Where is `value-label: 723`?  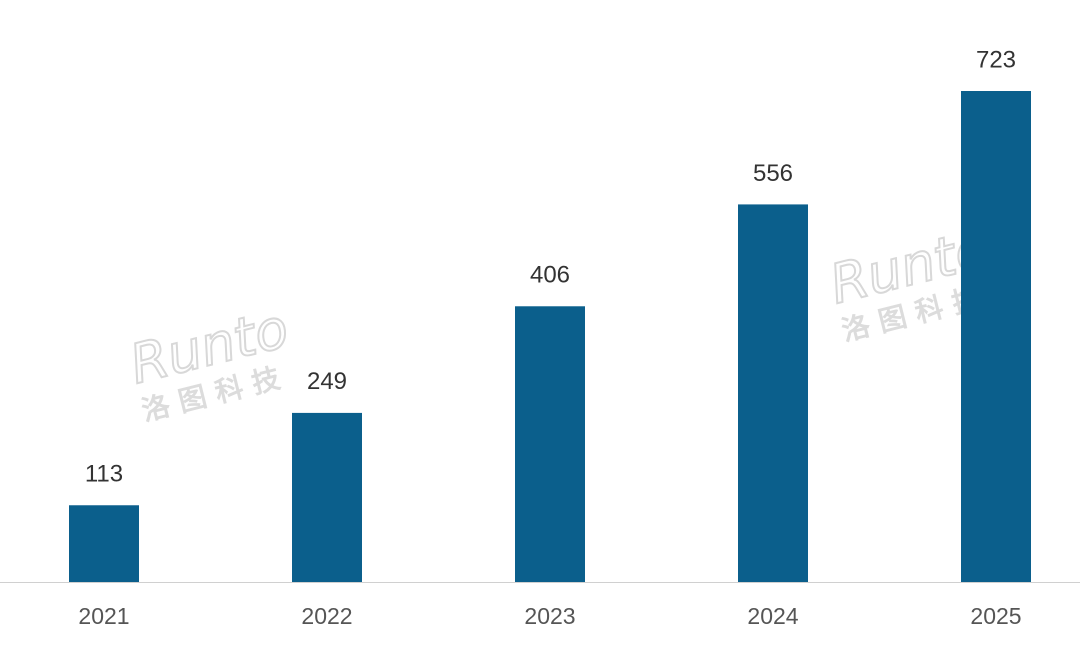
value-label: 723 is located at coordinates (996, 59).